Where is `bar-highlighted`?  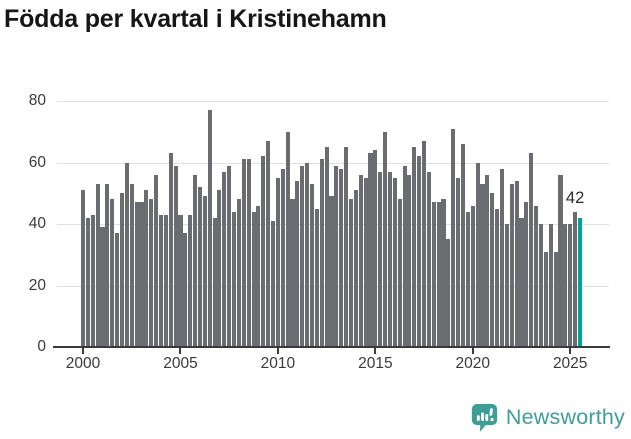
bar-highlighted is located at coordinates (579, 282).